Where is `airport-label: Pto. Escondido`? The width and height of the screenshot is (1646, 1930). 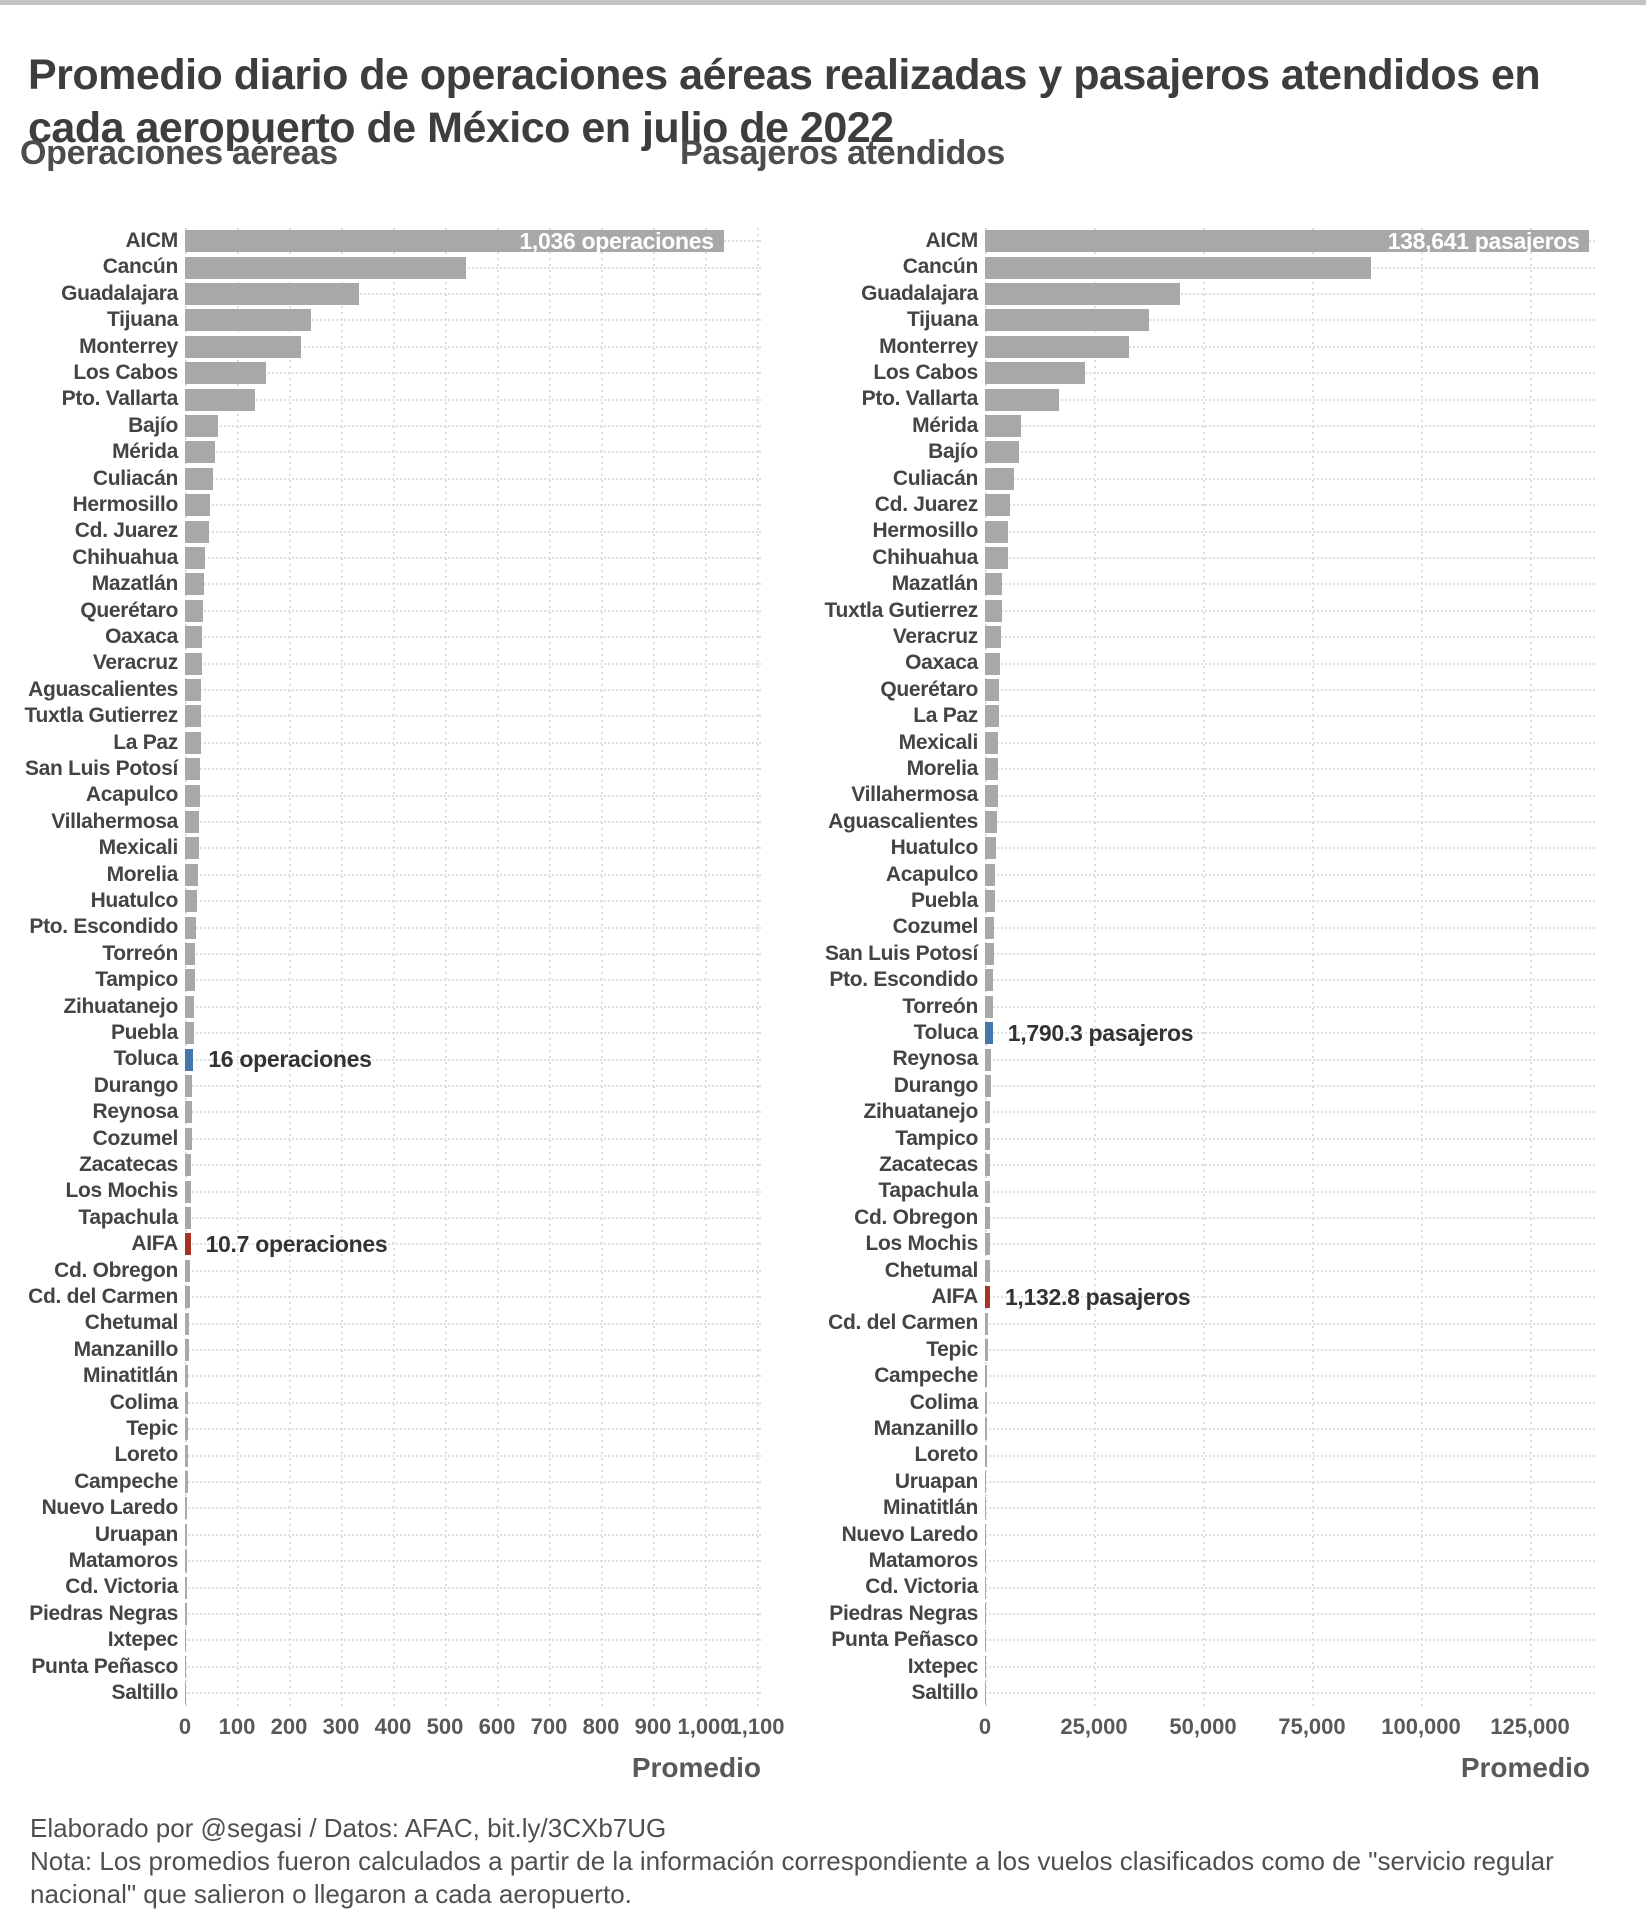
airport-label: Pto. Escondido is located at coordinates (103, 927).